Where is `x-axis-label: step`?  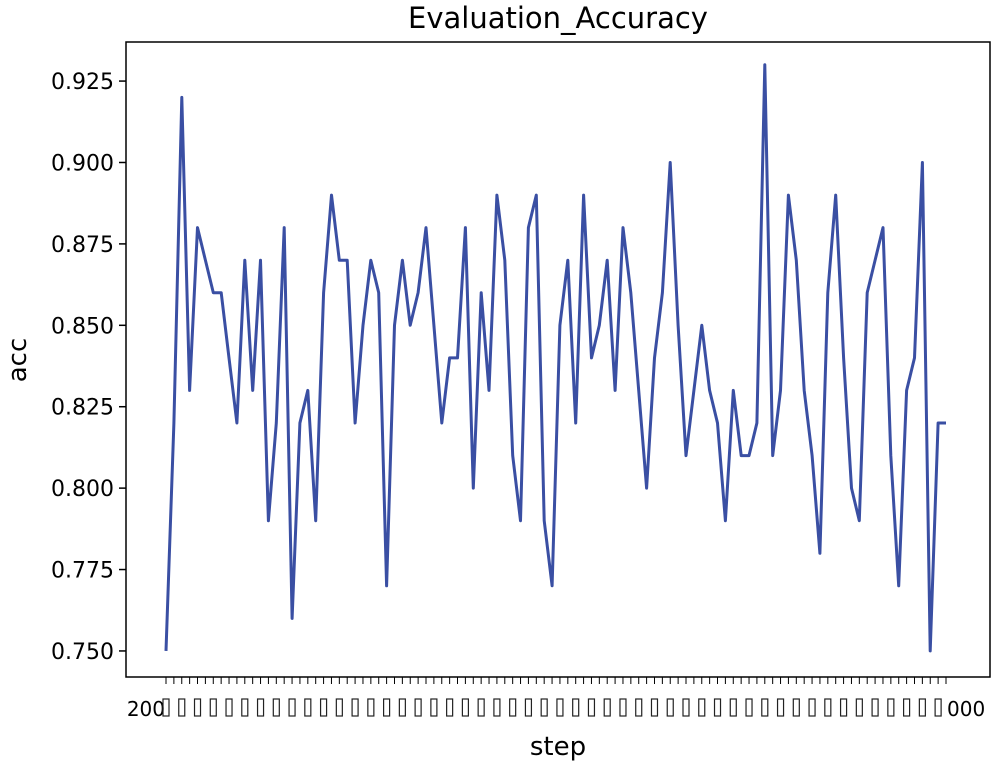
x-axis-label: step is located at coordinates (558, 747).